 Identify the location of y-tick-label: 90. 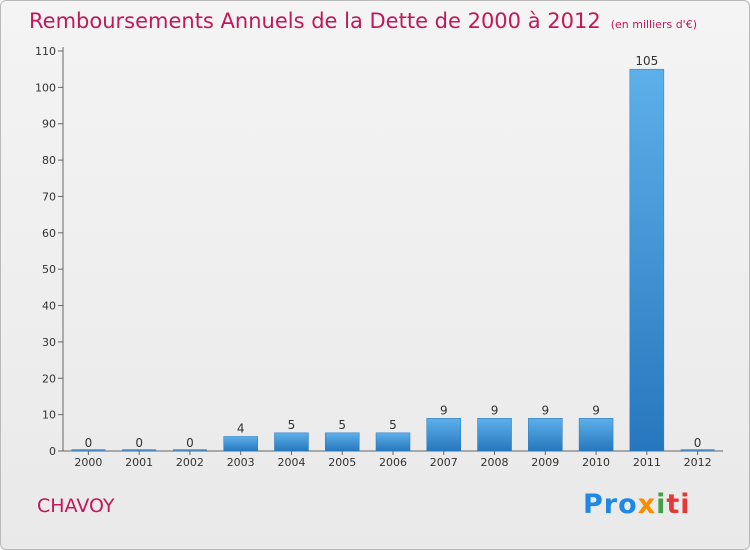
(49, 124).